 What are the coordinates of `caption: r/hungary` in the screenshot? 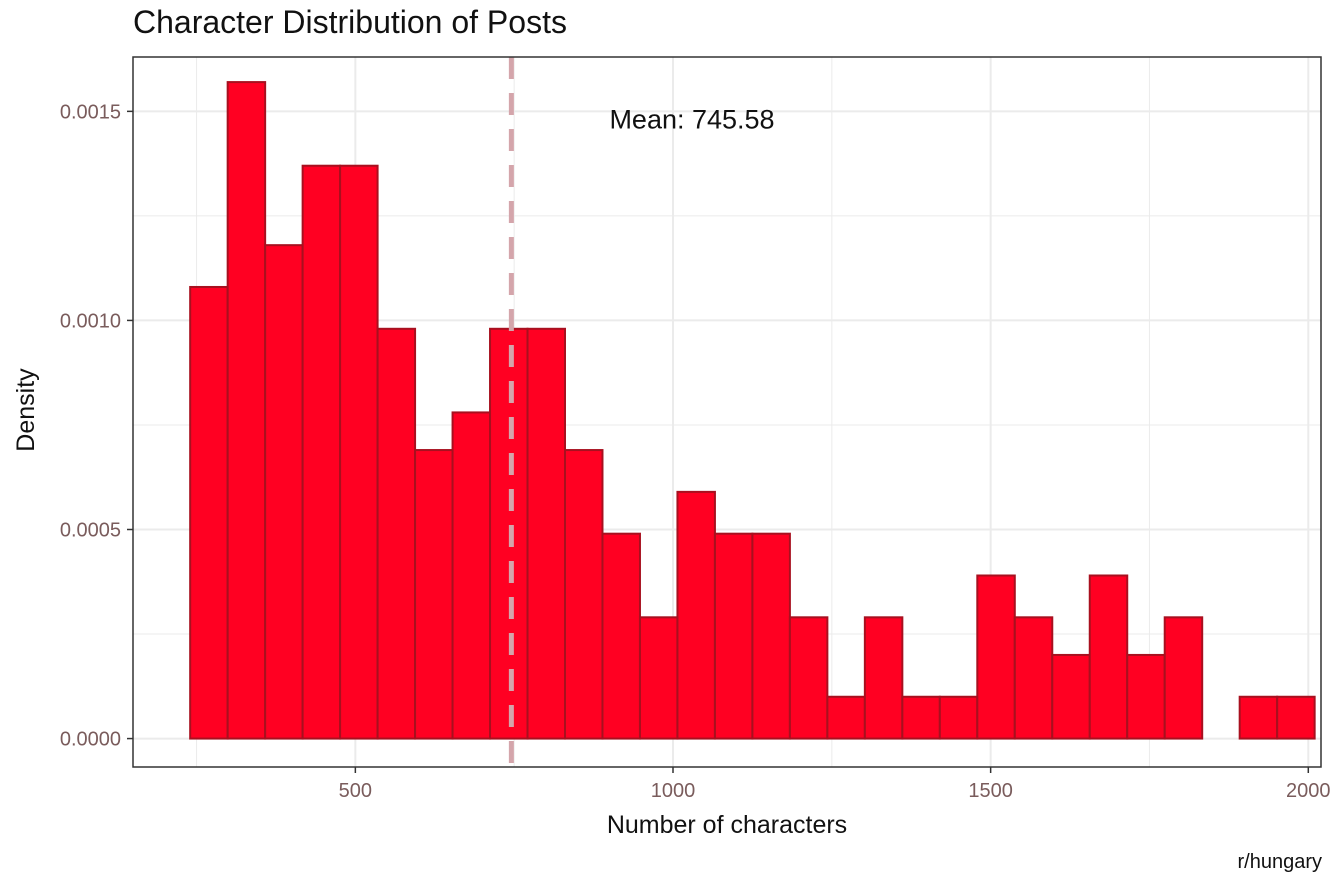 It's located at (1280, 862).